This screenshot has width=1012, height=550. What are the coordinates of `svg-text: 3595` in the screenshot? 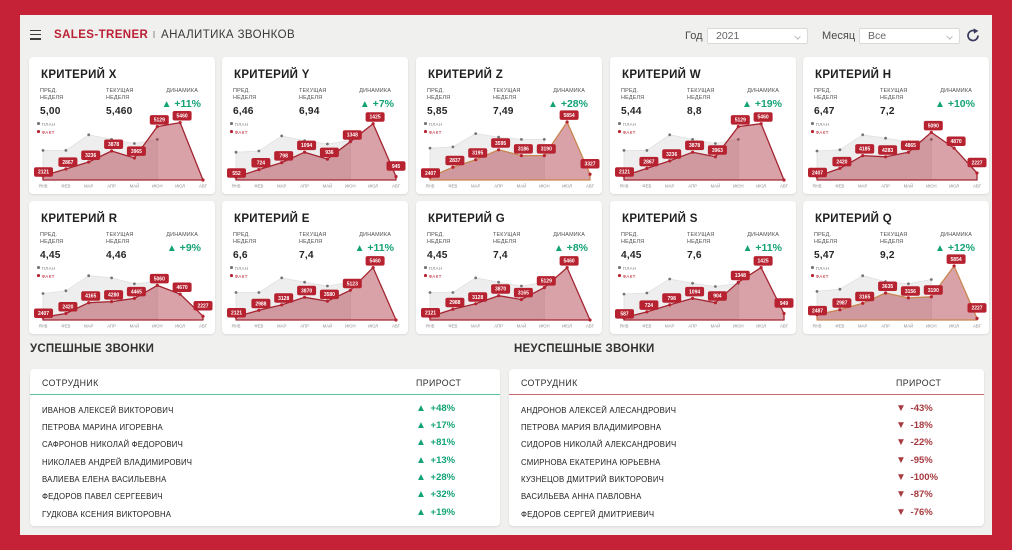 It's located at (500, 144).